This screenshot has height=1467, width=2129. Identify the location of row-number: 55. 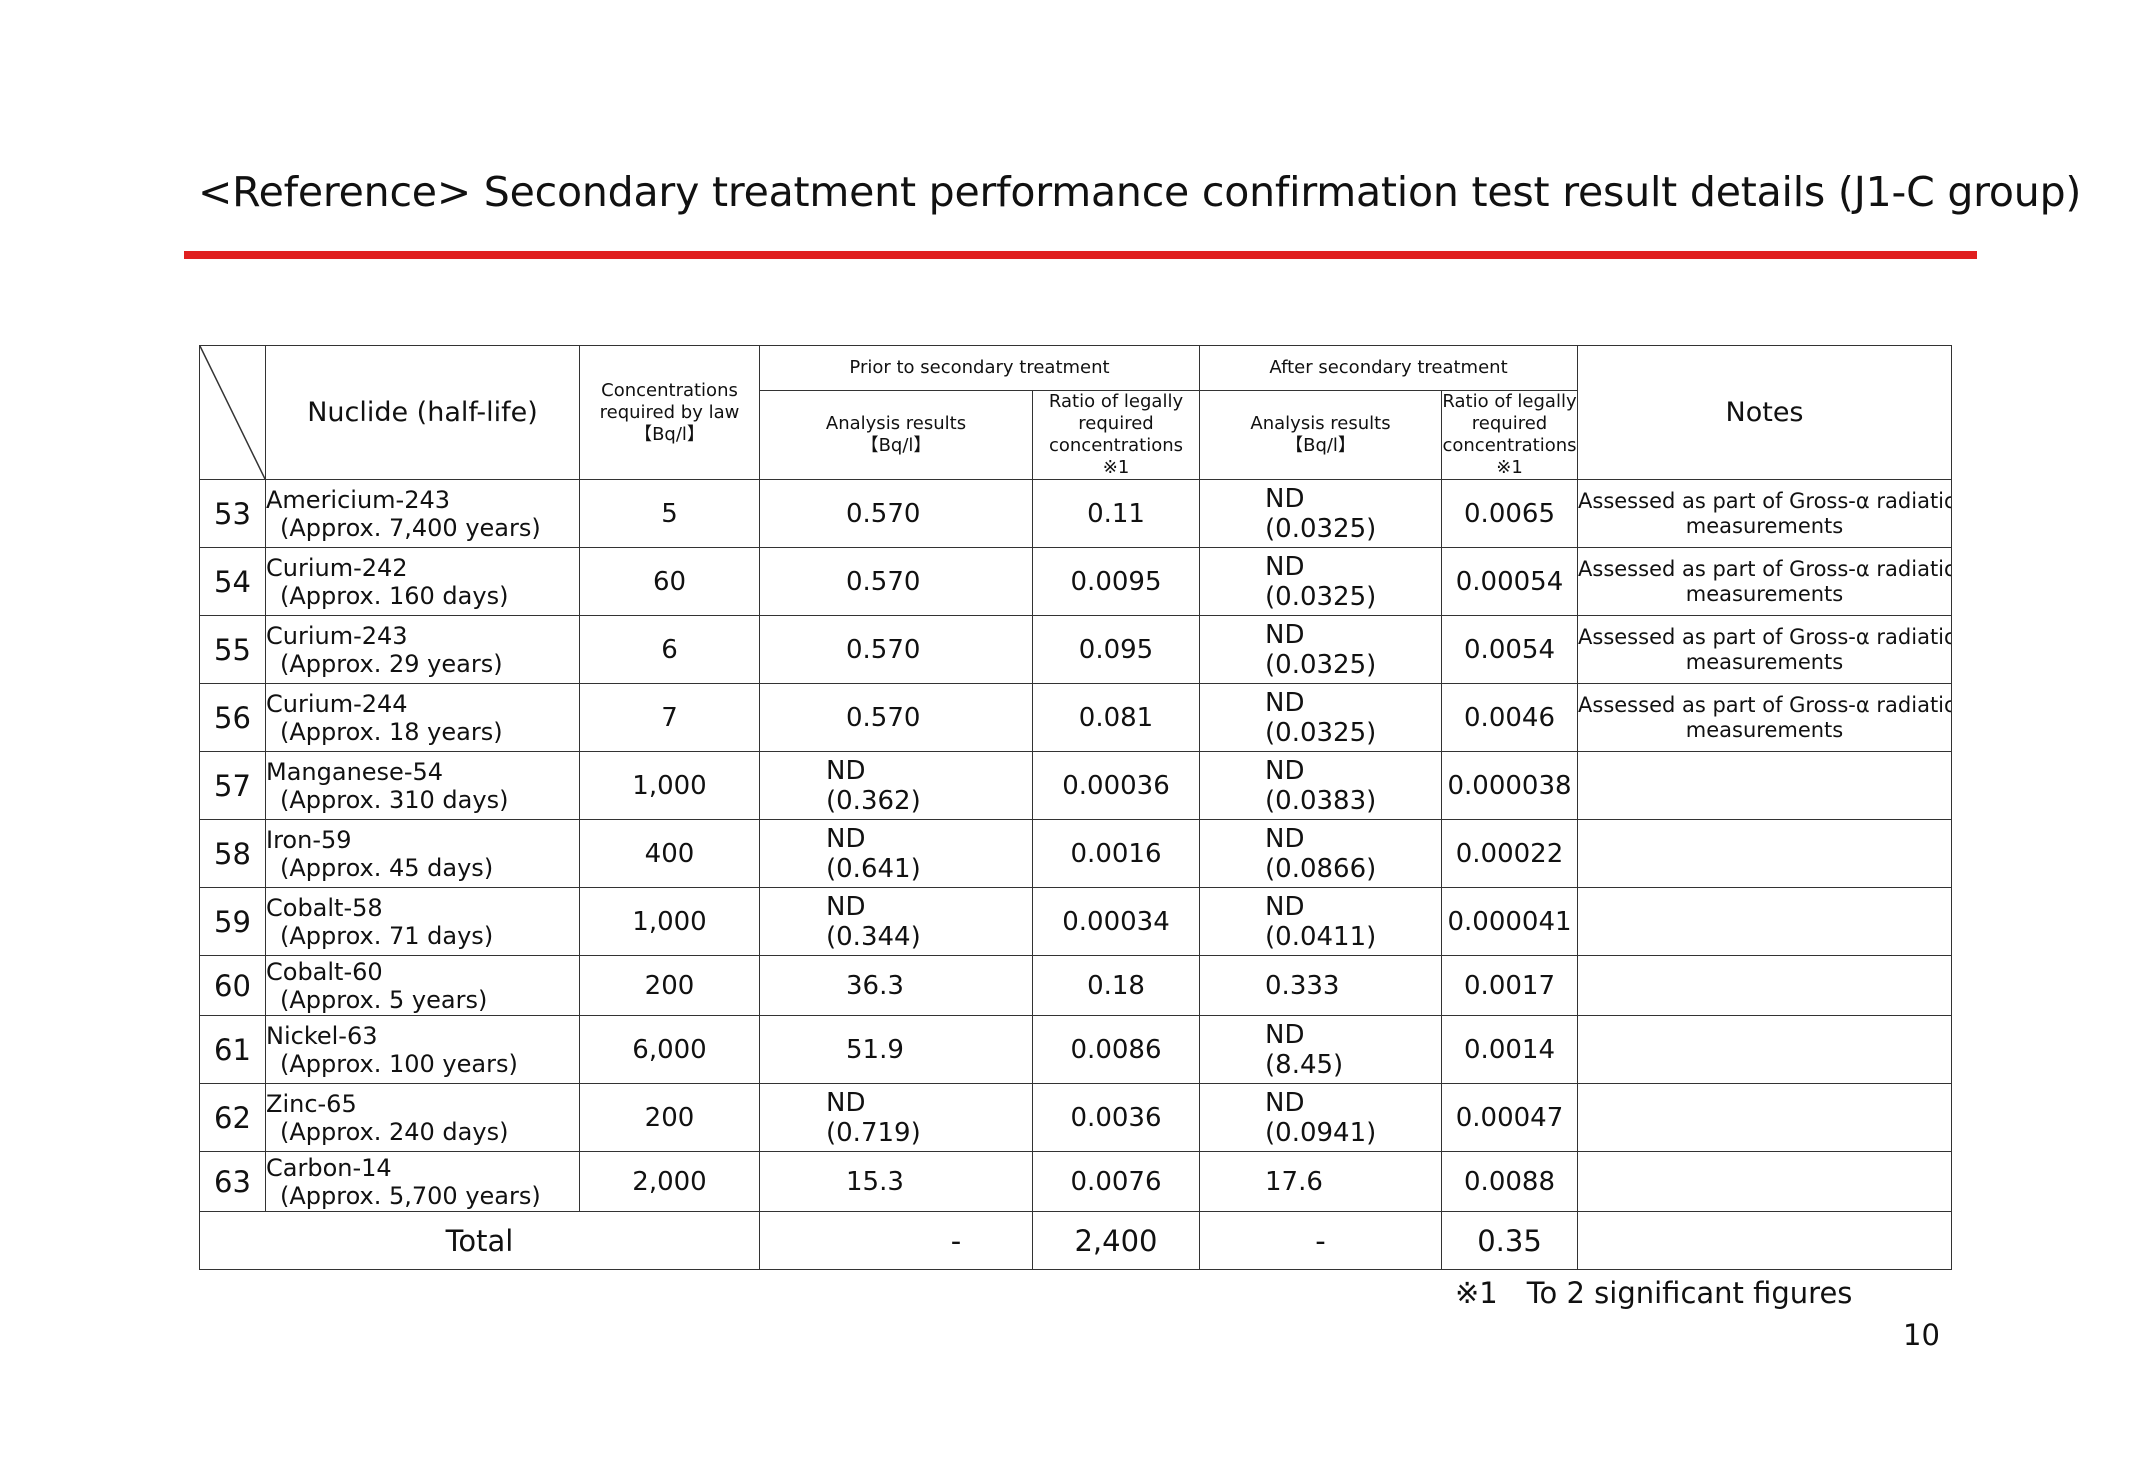
(232, 649).